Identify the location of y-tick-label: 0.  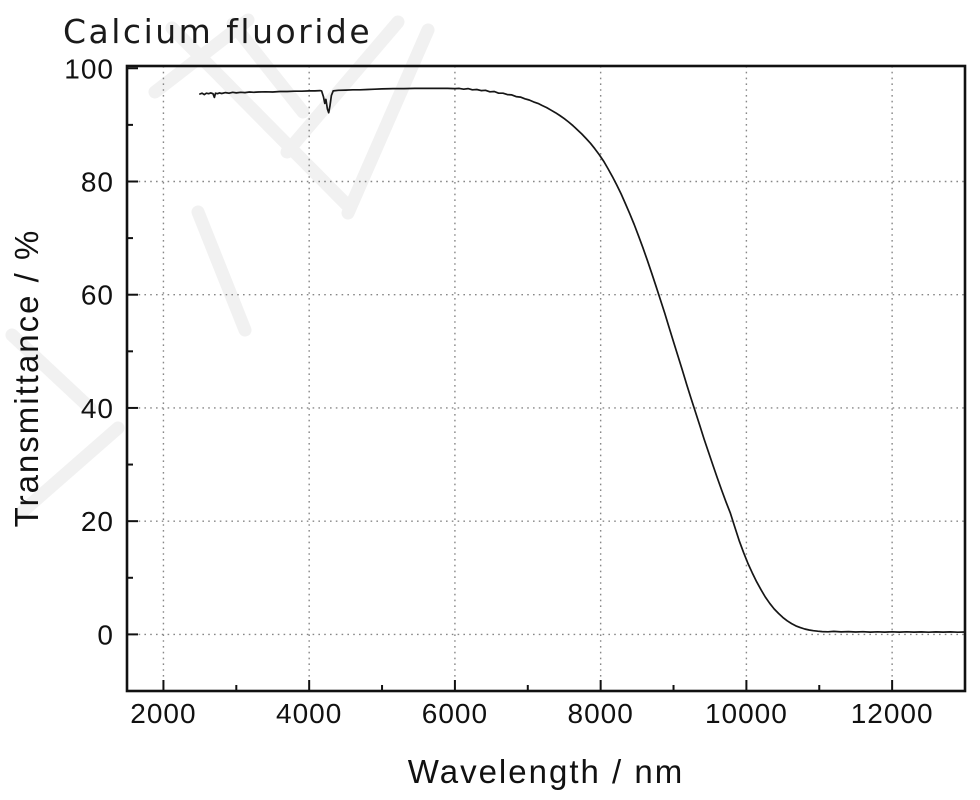
(105, 634).